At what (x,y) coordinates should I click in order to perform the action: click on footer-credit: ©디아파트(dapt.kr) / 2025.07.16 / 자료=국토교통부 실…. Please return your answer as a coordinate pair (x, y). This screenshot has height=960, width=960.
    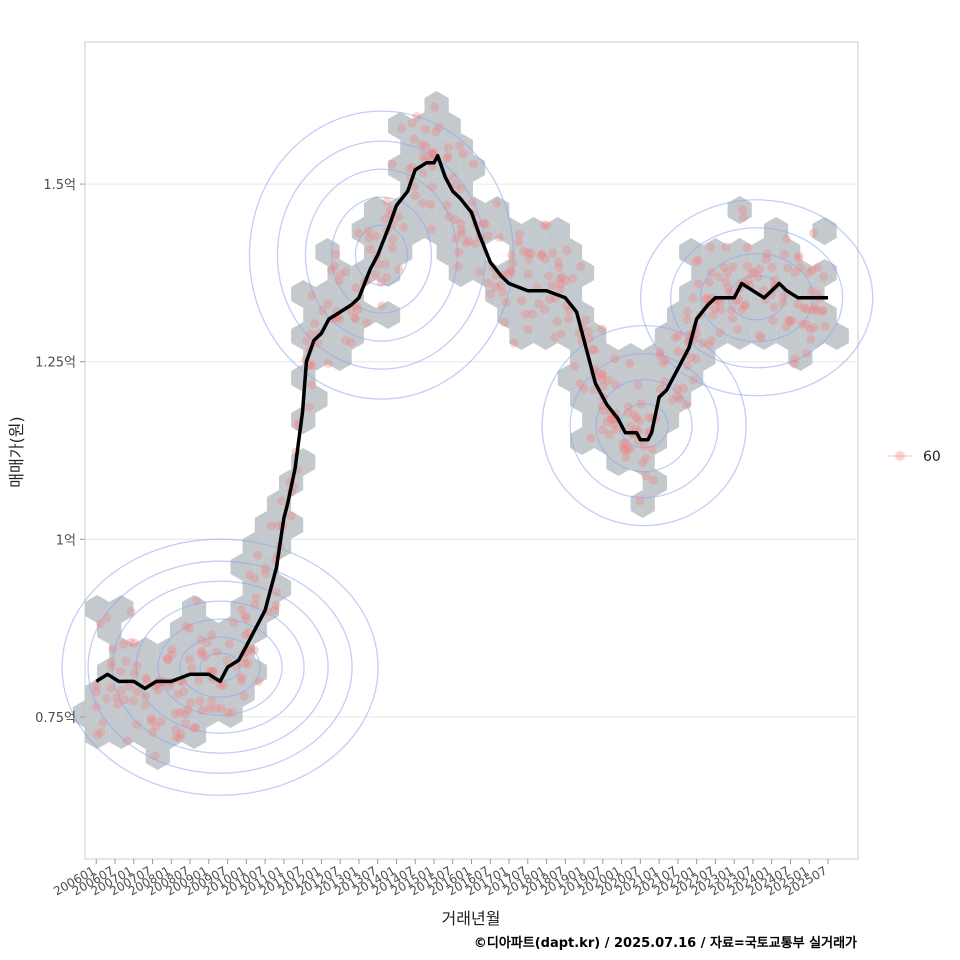
    Looking at the image, I should click on (665, 943).